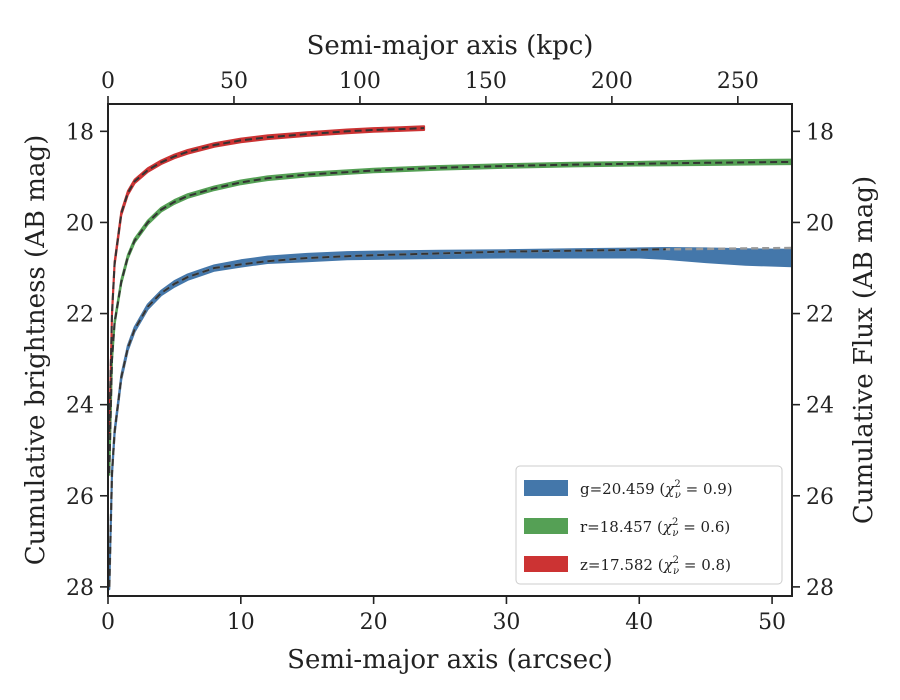 This screenshot has height=700, width=900. What do you see at coordinates (108, 81) in the screenshot?
I see `top-x-tick-label: 0` at bounding box center [108, 81].